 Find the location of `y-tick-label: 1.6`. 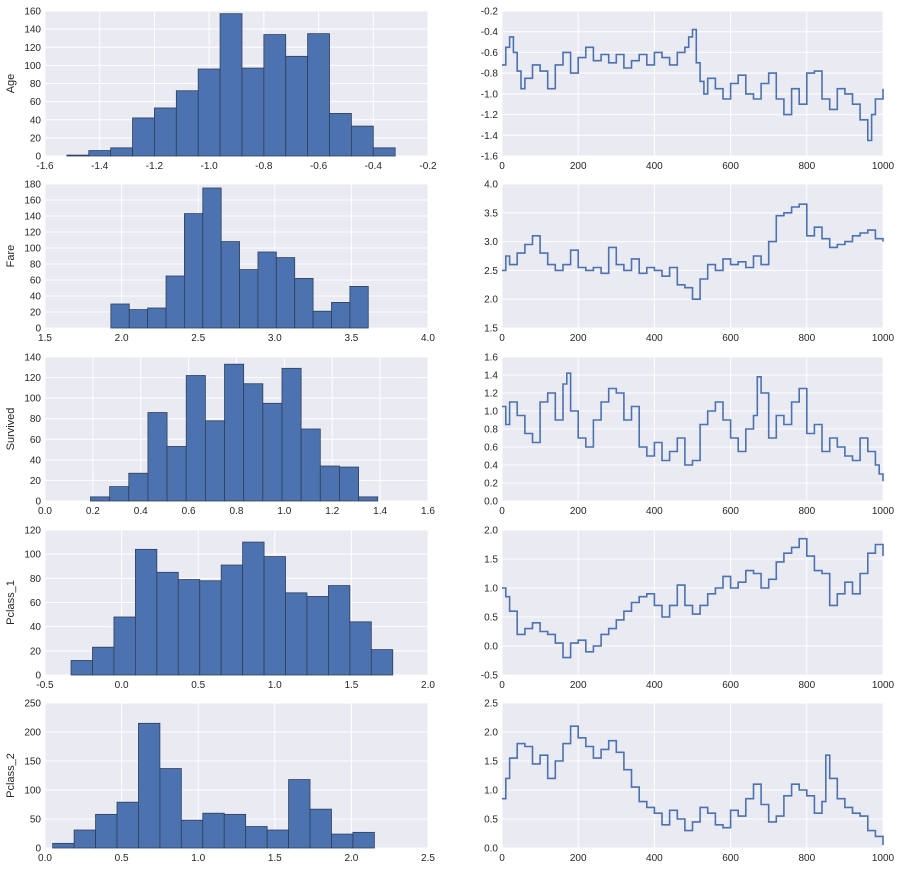

y-tick-label: 1.6 is located at coordinates (491, 358).